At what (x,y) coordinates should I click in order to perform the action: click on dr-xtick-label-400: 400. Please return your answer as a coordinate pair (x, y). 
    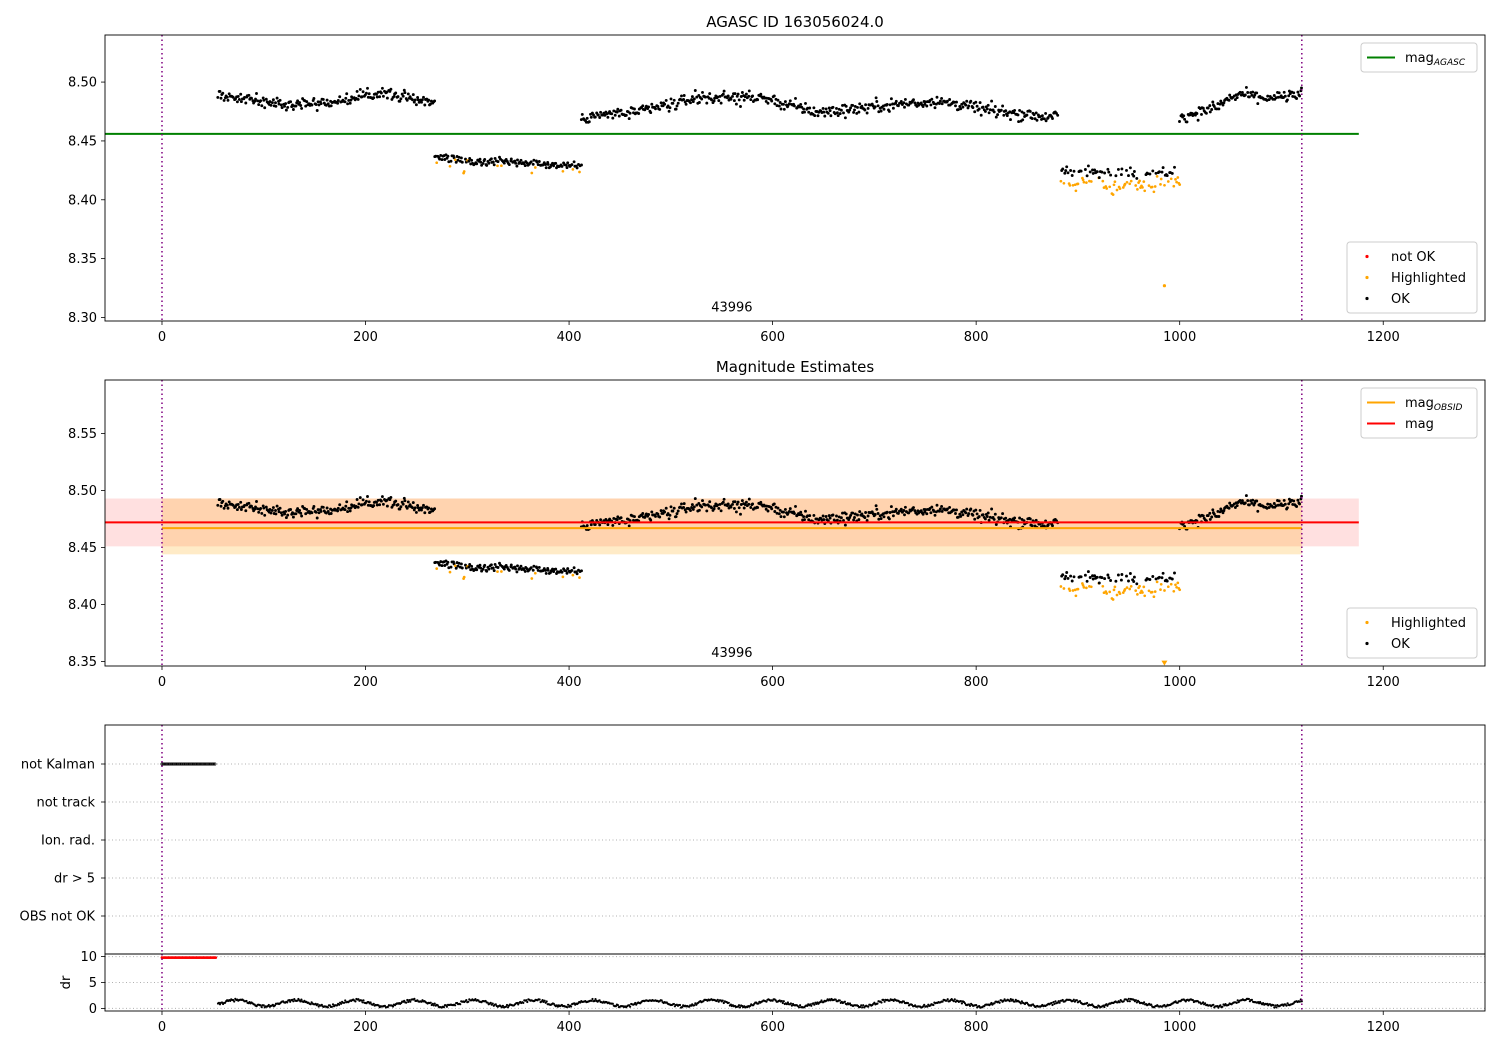
    Looking at the image, I should click on (569, 1027).